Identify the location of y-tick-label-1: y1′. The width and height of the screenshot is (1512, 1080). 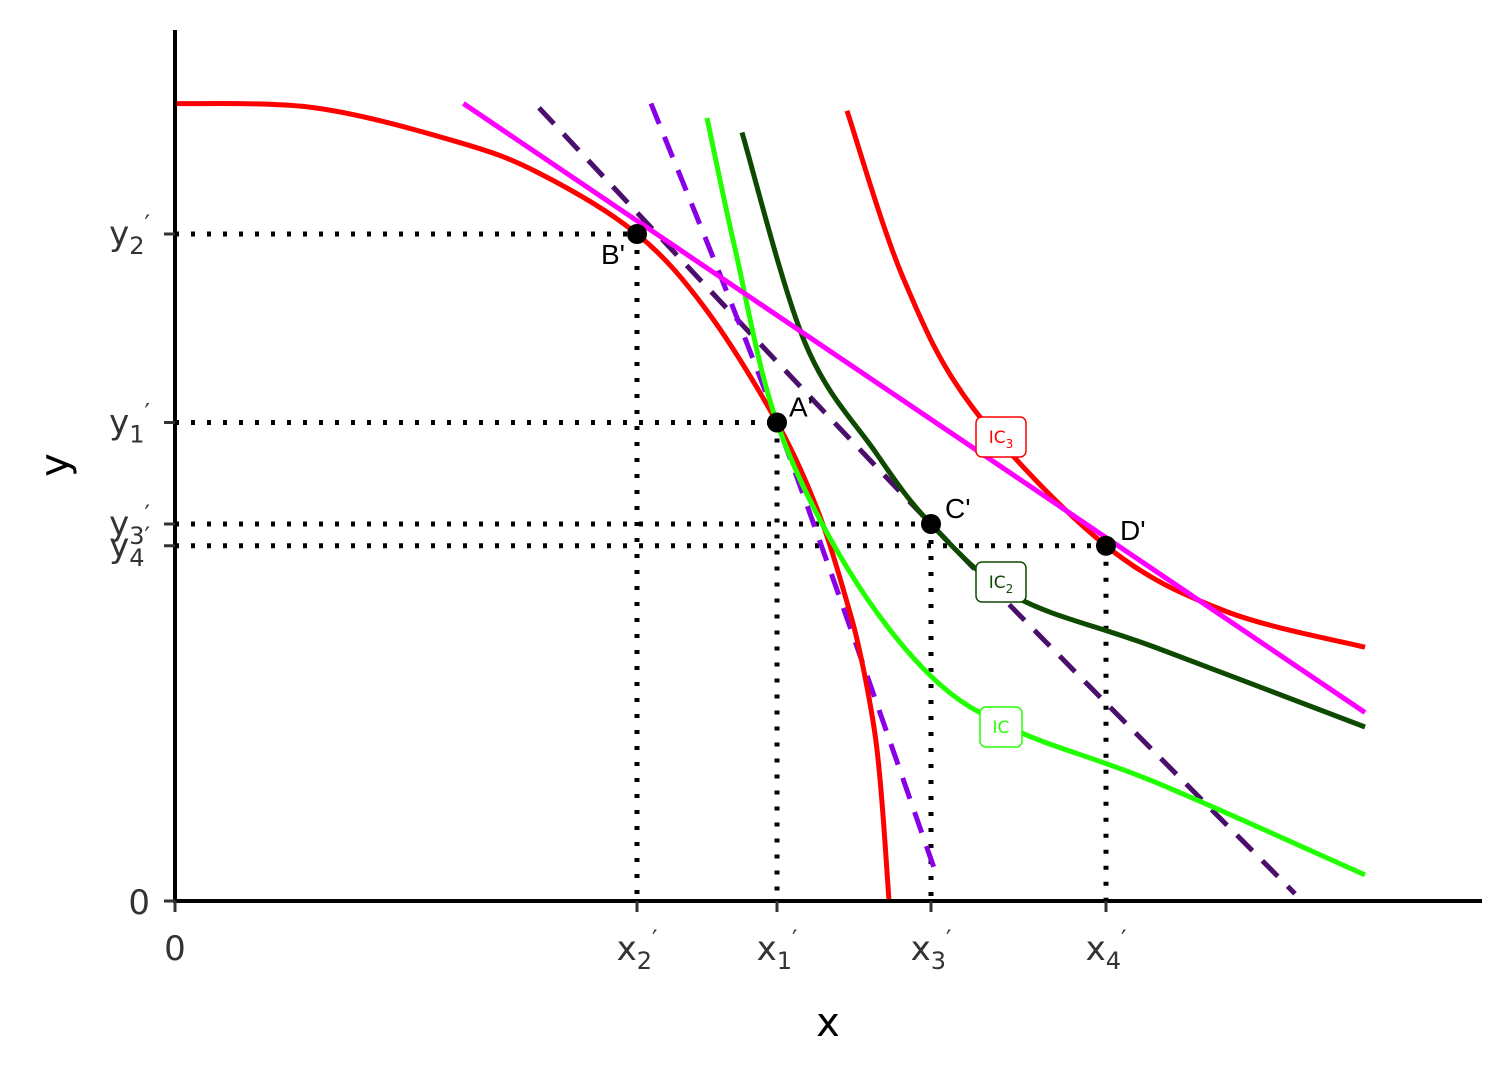
(129, 424).